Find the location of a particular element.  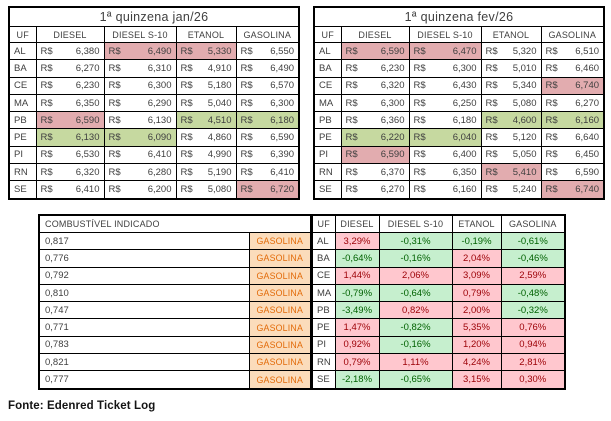

variation-cell-diesel-s10: -0,64% is located at coordinates (415, 293).